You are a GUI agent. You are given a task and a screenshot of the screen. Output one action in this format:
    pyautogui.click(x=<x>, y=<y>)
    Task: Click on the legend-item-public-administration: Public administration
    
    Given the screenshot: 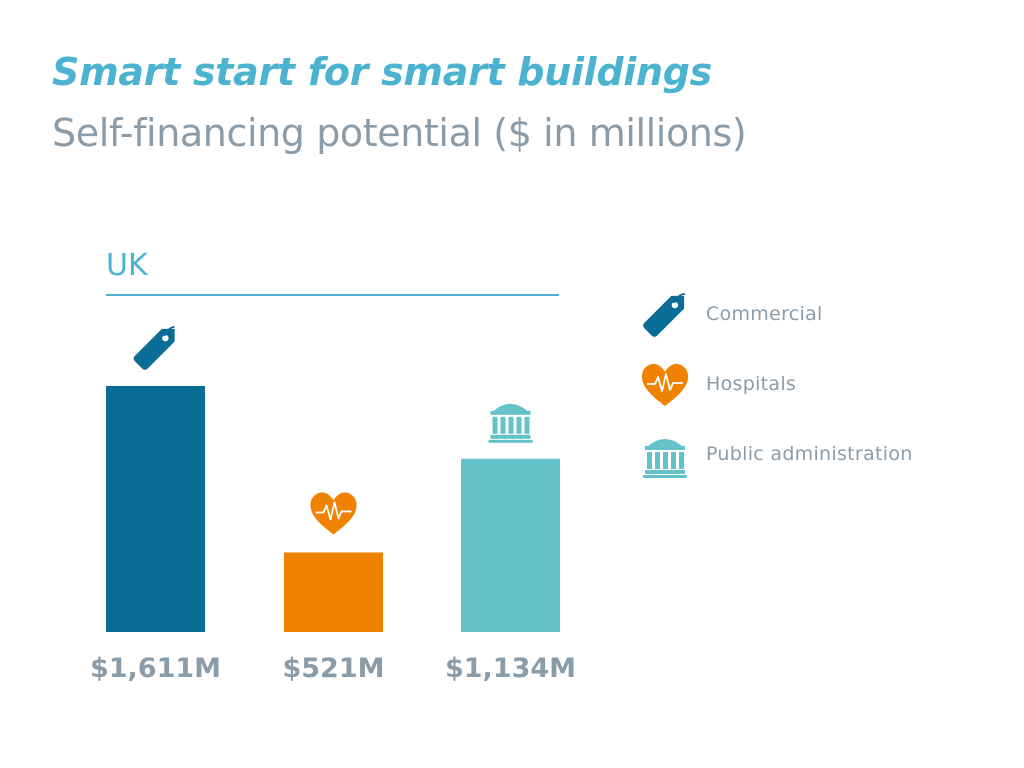 What is the action you would take?
    pyautogui.click(x=800, y=455)
    